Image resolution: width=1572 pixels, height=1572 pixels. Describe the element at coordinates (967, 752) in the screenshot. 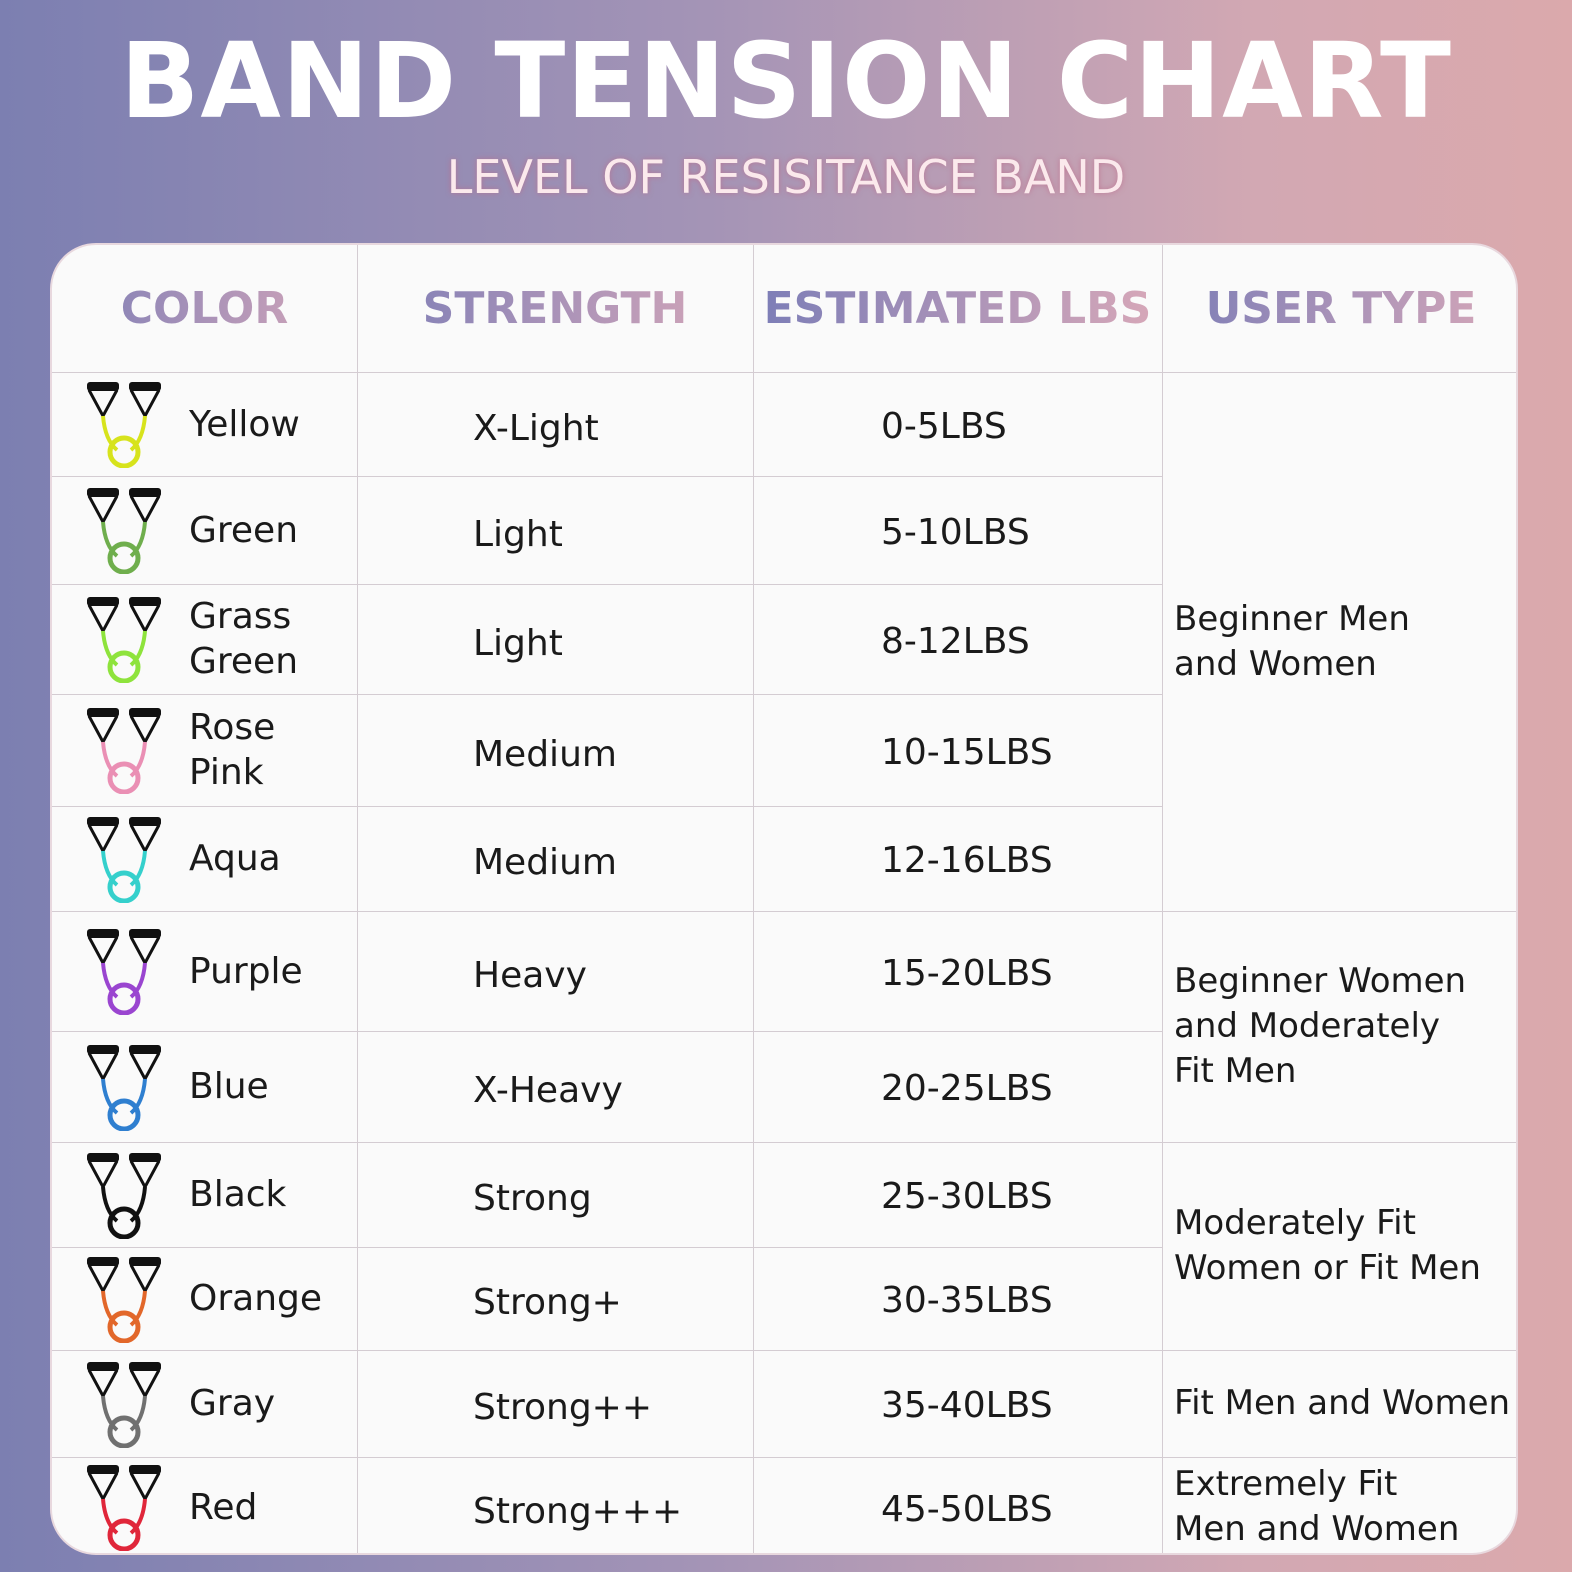

I see `estimated-lbs: 10-15LBS` at that location.